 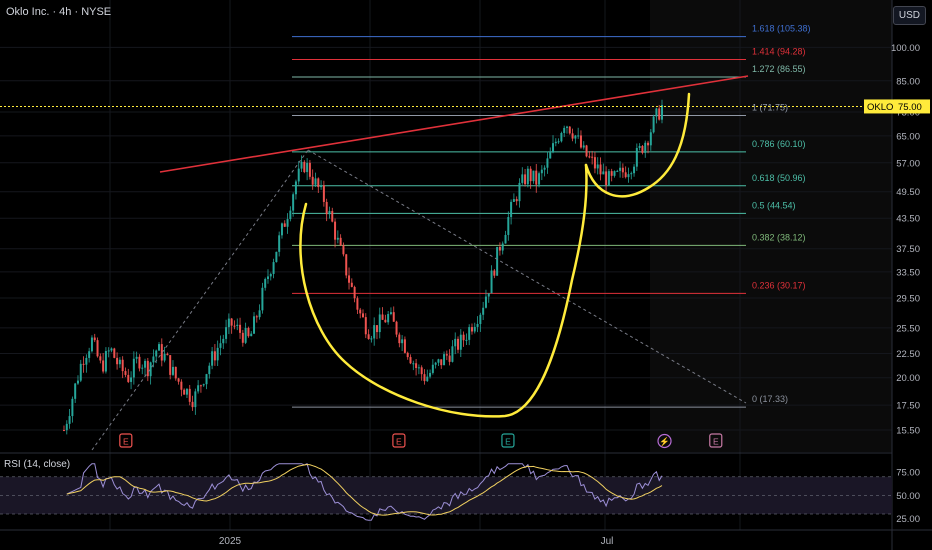 I want to click on fib-level-1.618: 1.618 (105.38), so click(x=551, y=31).